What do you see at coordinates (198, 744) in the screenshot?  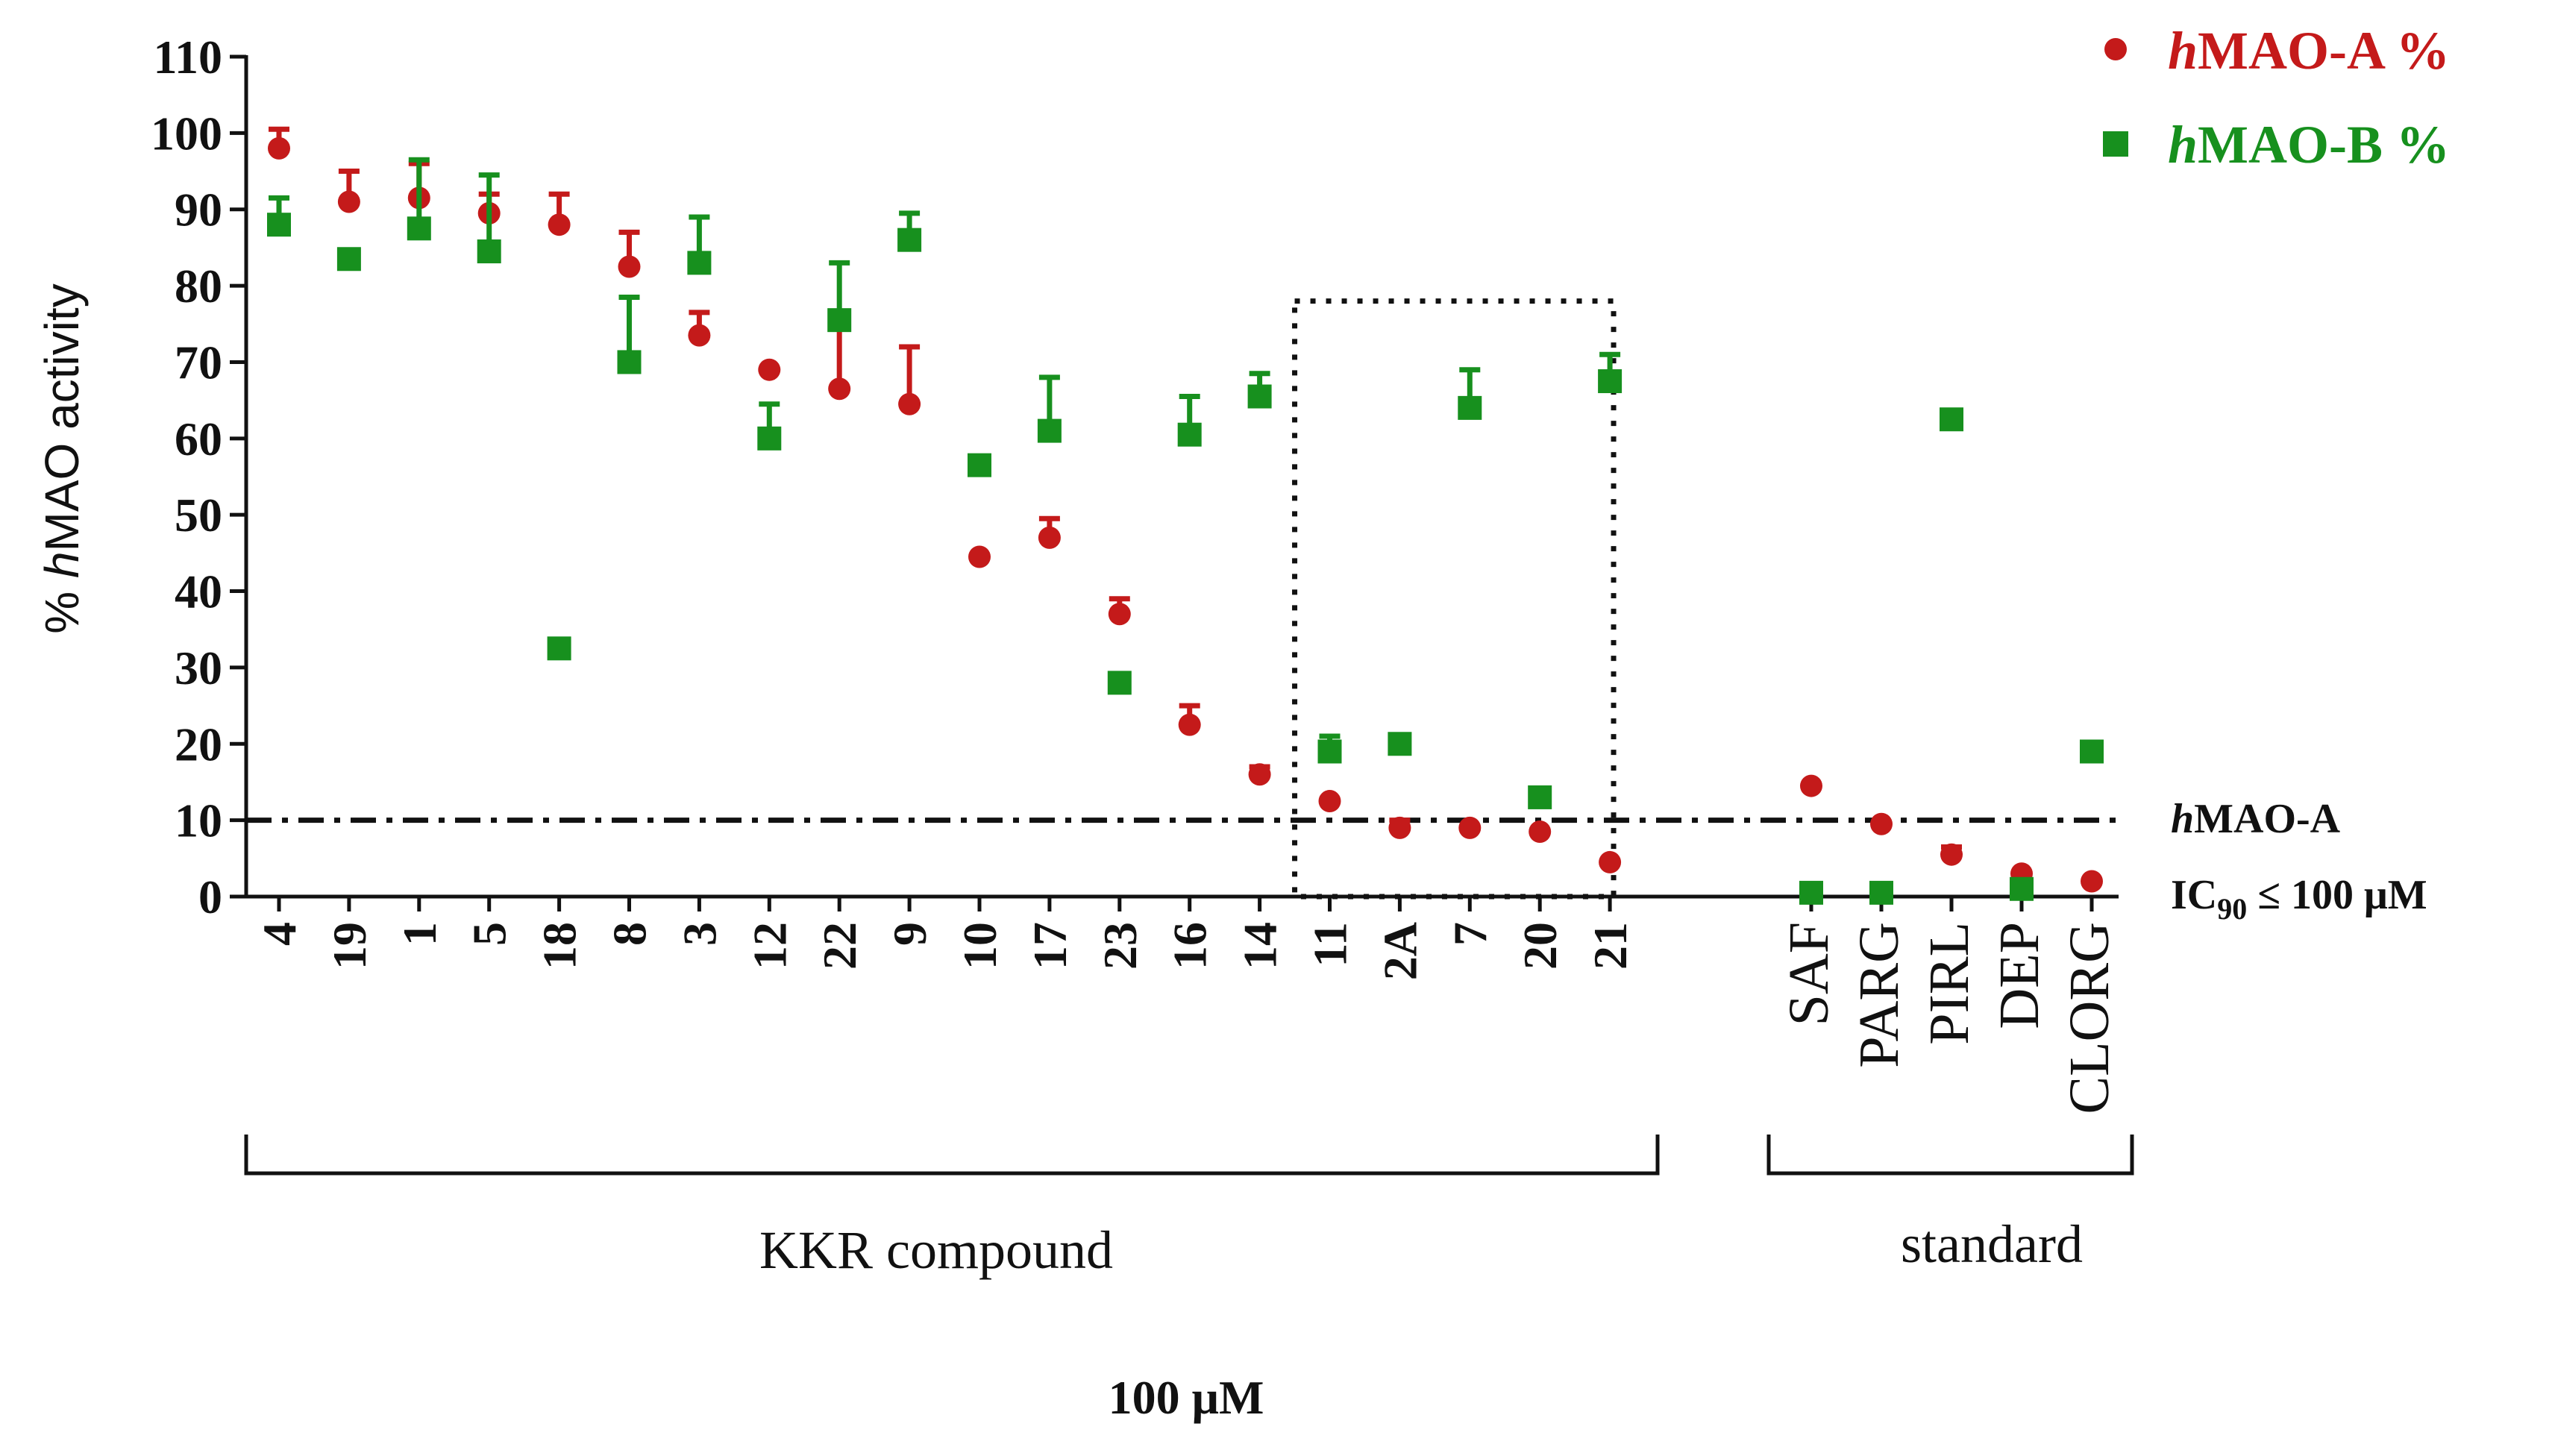 I see `y-tick-label: 20` at bounding box center [198, 744].